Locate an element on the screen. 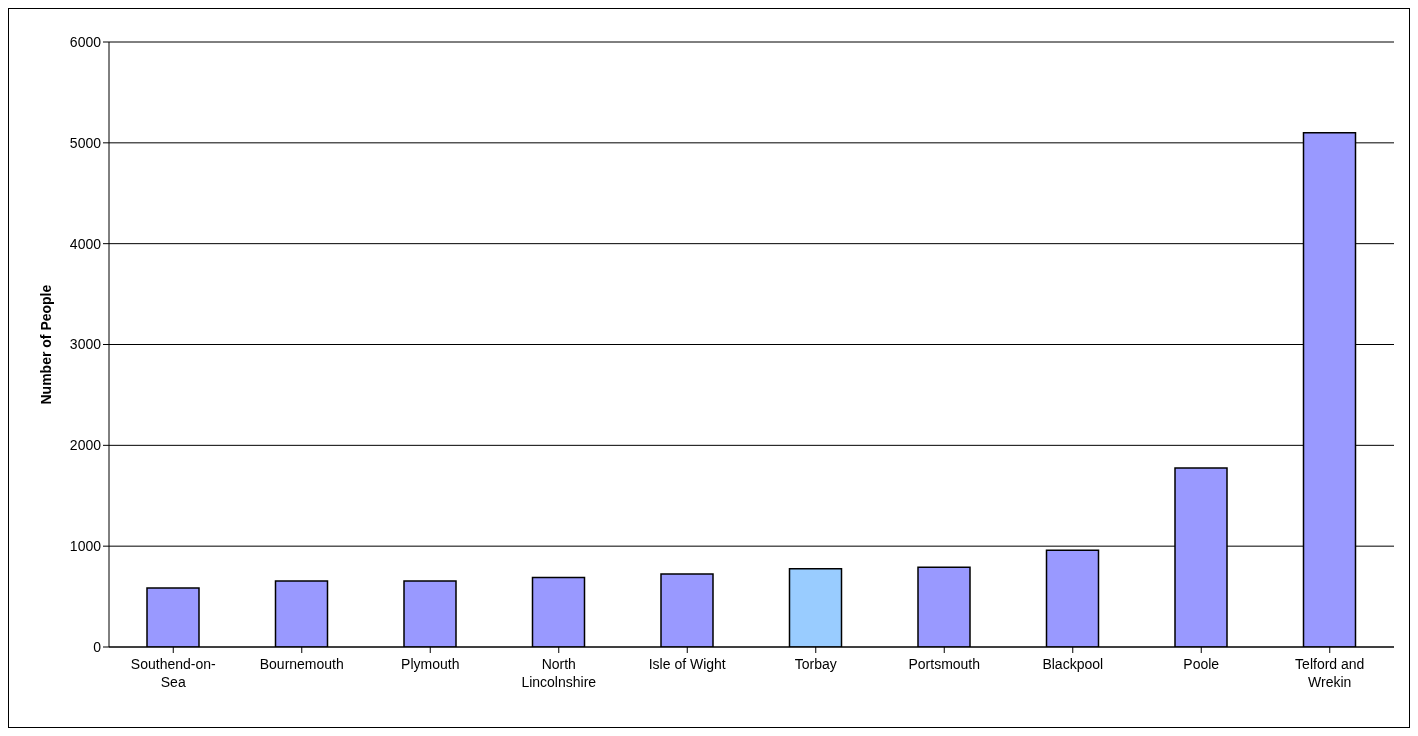 Image resolution: width=1418 pixels, height=736 pixels. y-tick-label: 0 is located at coordinates (97, 646).